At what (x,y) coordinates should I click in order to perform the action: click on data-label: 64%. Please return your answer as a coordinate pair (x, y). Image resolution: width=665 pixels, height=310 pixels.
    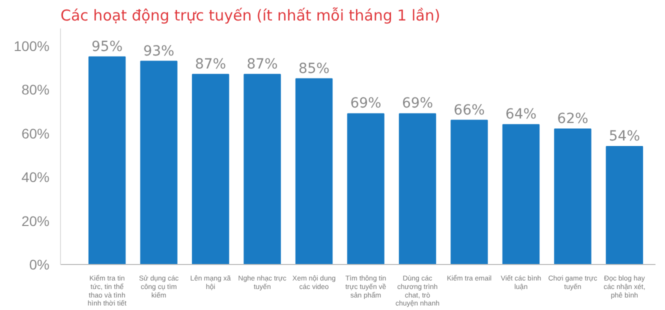
    Looking at the image, I should click on (521, 114).